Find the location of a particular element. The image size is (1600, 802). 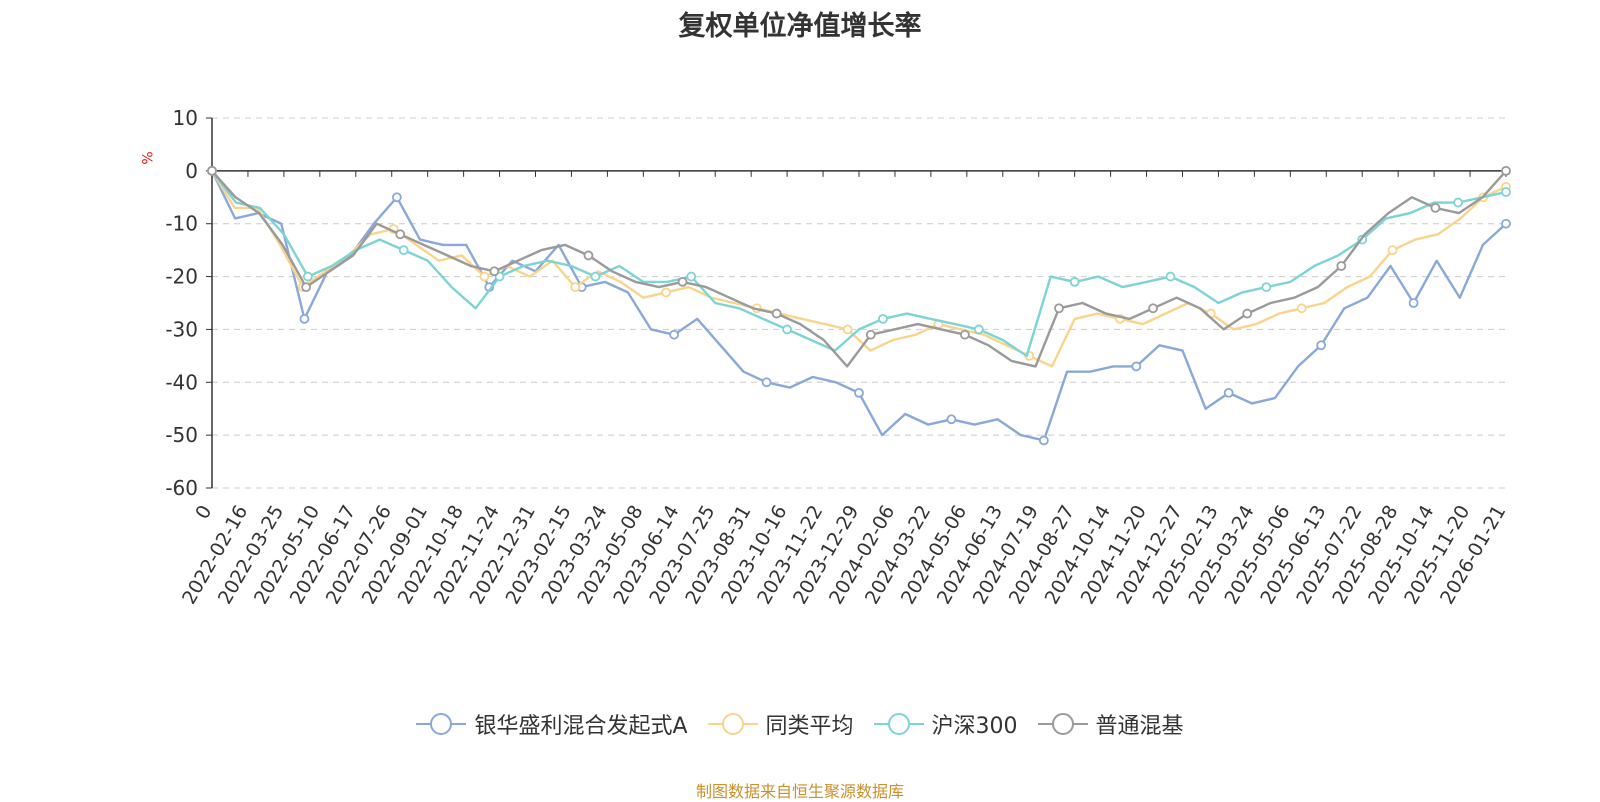

y-tick-label: -40 is located at coordinates (181, 382).